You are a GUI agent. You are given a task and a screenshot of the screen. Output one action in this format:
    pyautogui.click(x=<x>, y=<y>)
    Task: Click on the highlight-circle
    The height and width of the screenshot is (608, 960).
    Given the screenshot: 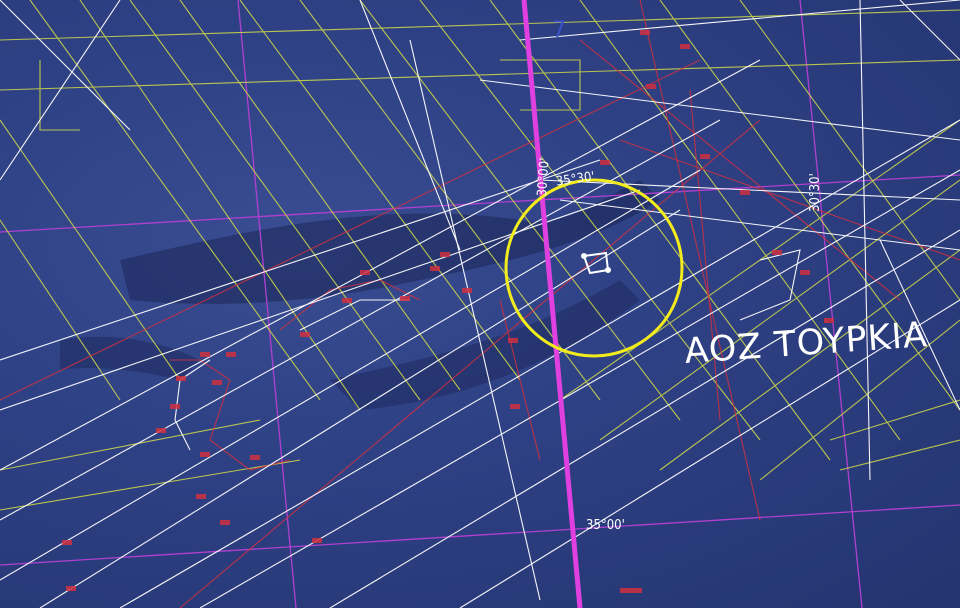 What is the action you would take?
    pyautogui.click(x=594, y=268)
    